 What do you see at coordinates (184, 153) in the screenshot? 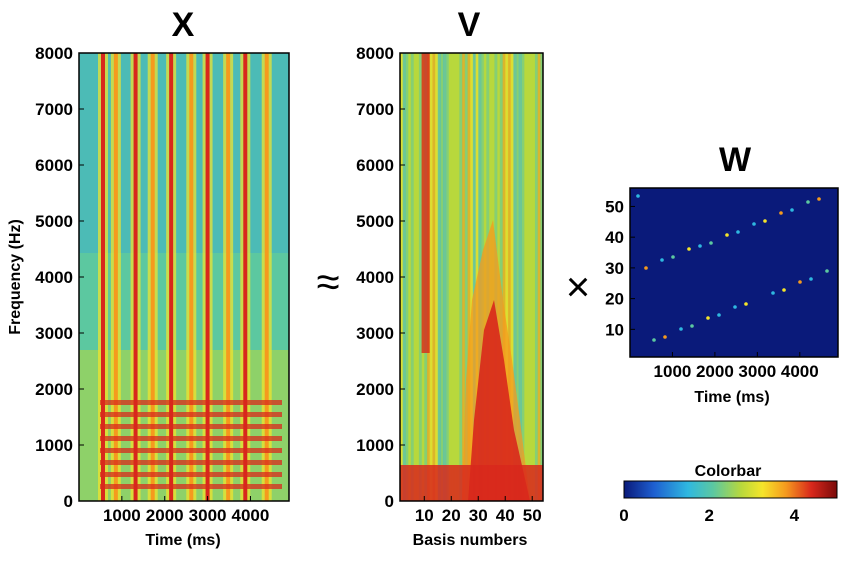
I see `x-highfreq-region` at bounding box center [184, 153].